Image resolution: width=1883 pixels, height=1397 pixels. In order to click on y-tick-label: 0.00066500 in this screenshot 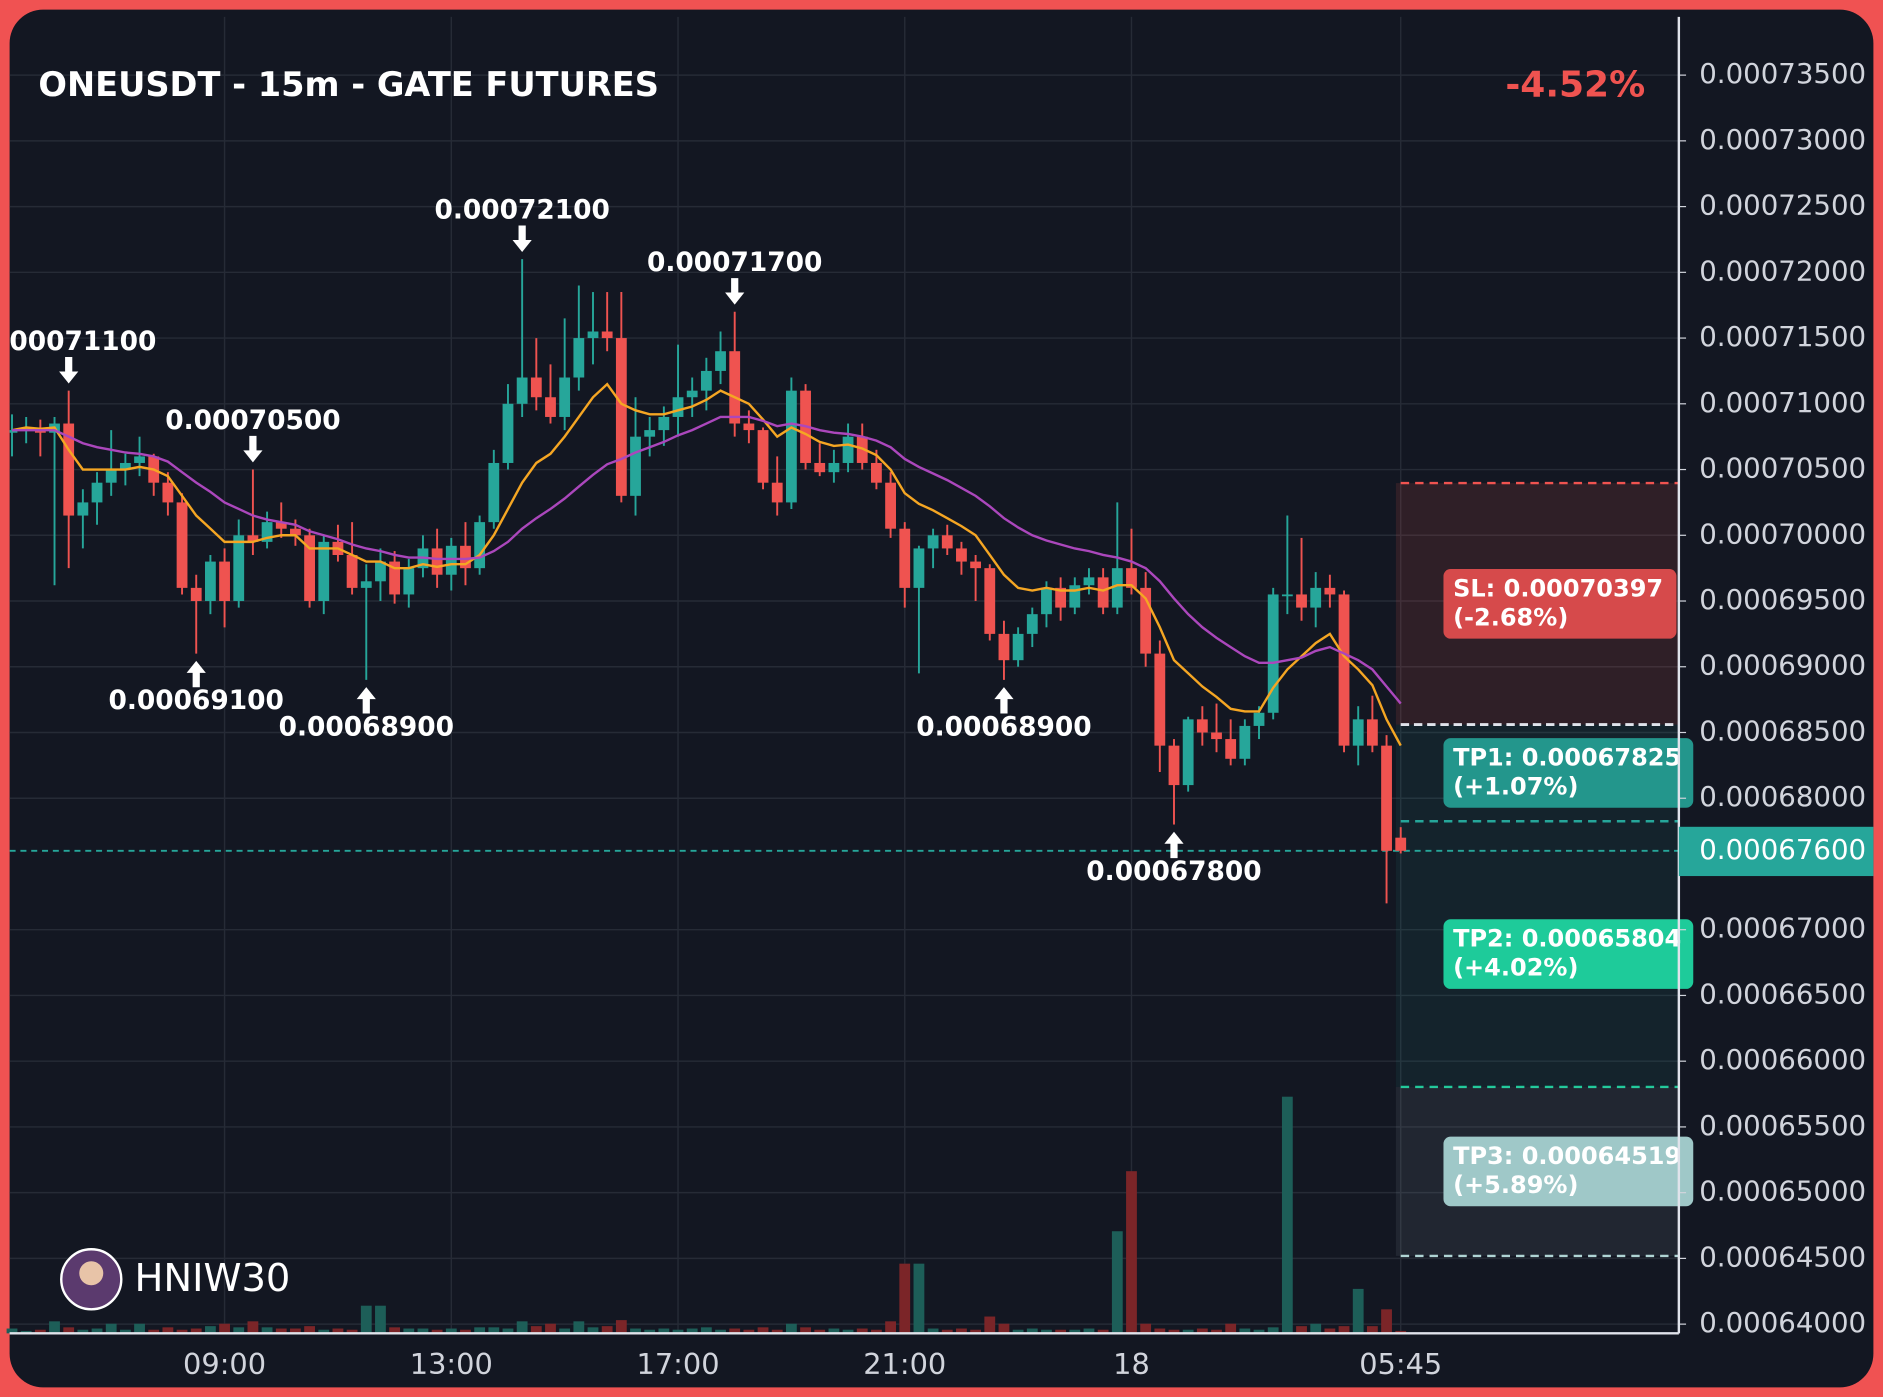, I will do `click(1782, 993)`.